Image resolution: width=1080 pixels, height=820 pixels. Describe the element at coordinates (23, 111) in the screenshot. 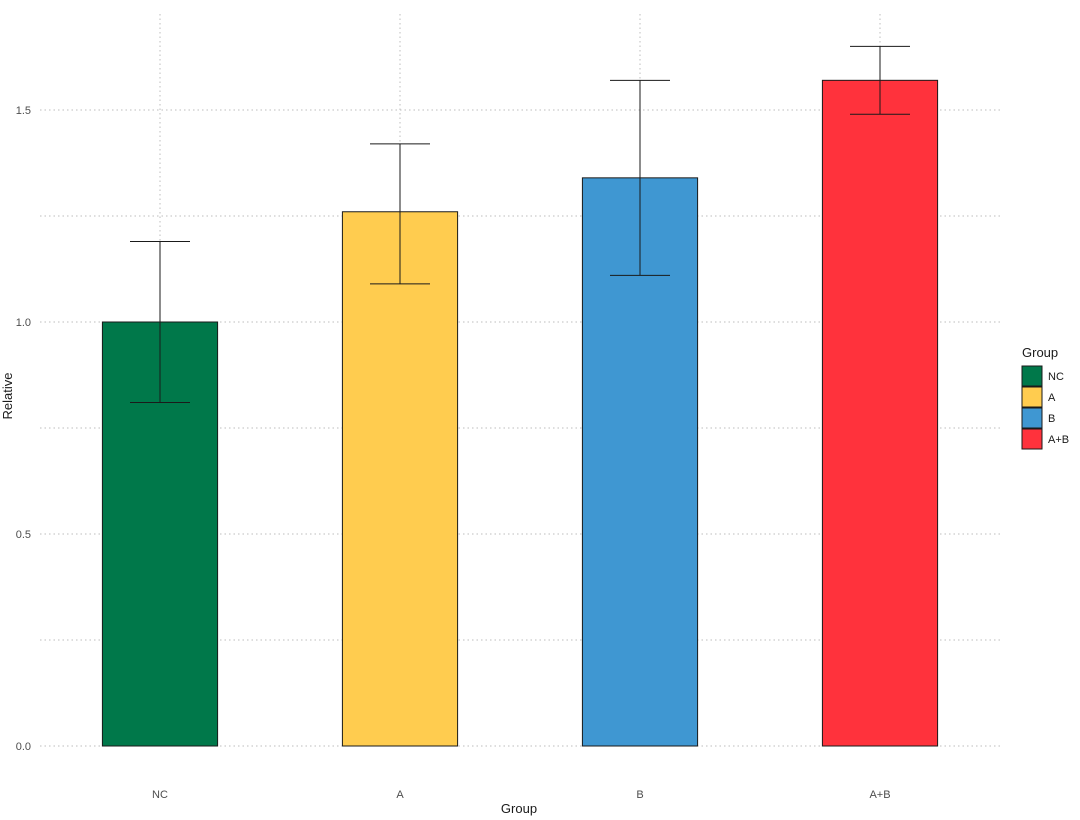

I see `y-tick-label: 1.5` at that location.